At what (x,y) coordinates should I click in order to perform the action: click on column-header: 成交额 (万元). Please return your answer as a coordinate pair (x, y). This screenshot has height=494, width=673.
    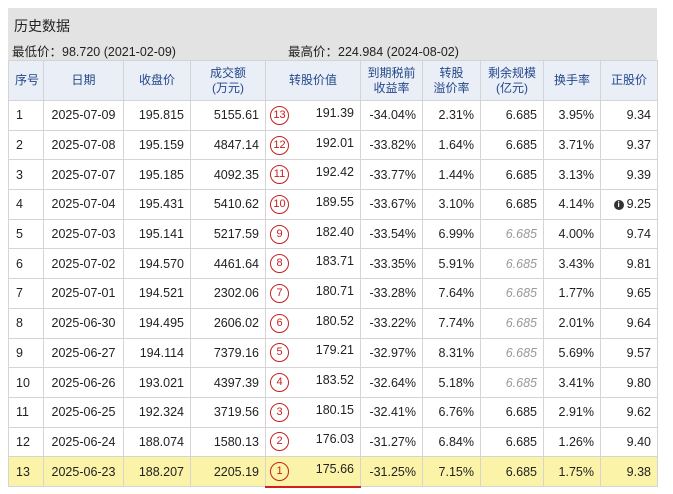
    Looking at the image, I should click on (228, 80).